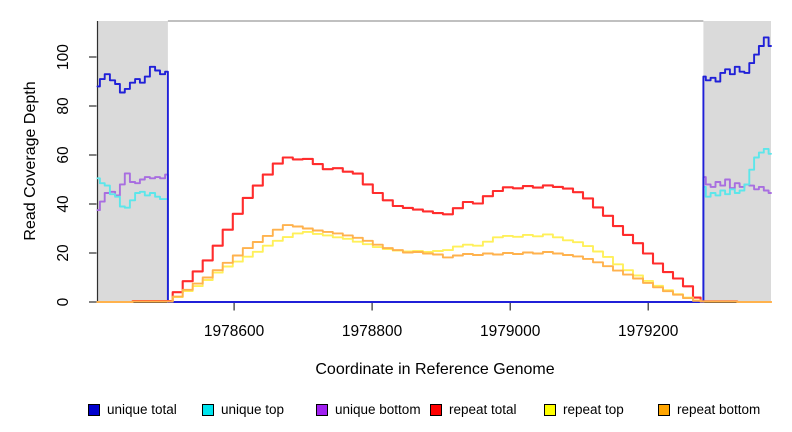 This screenshot has width=792, height=432. I want to click on y-tick-label: 0, so click(63, 301).